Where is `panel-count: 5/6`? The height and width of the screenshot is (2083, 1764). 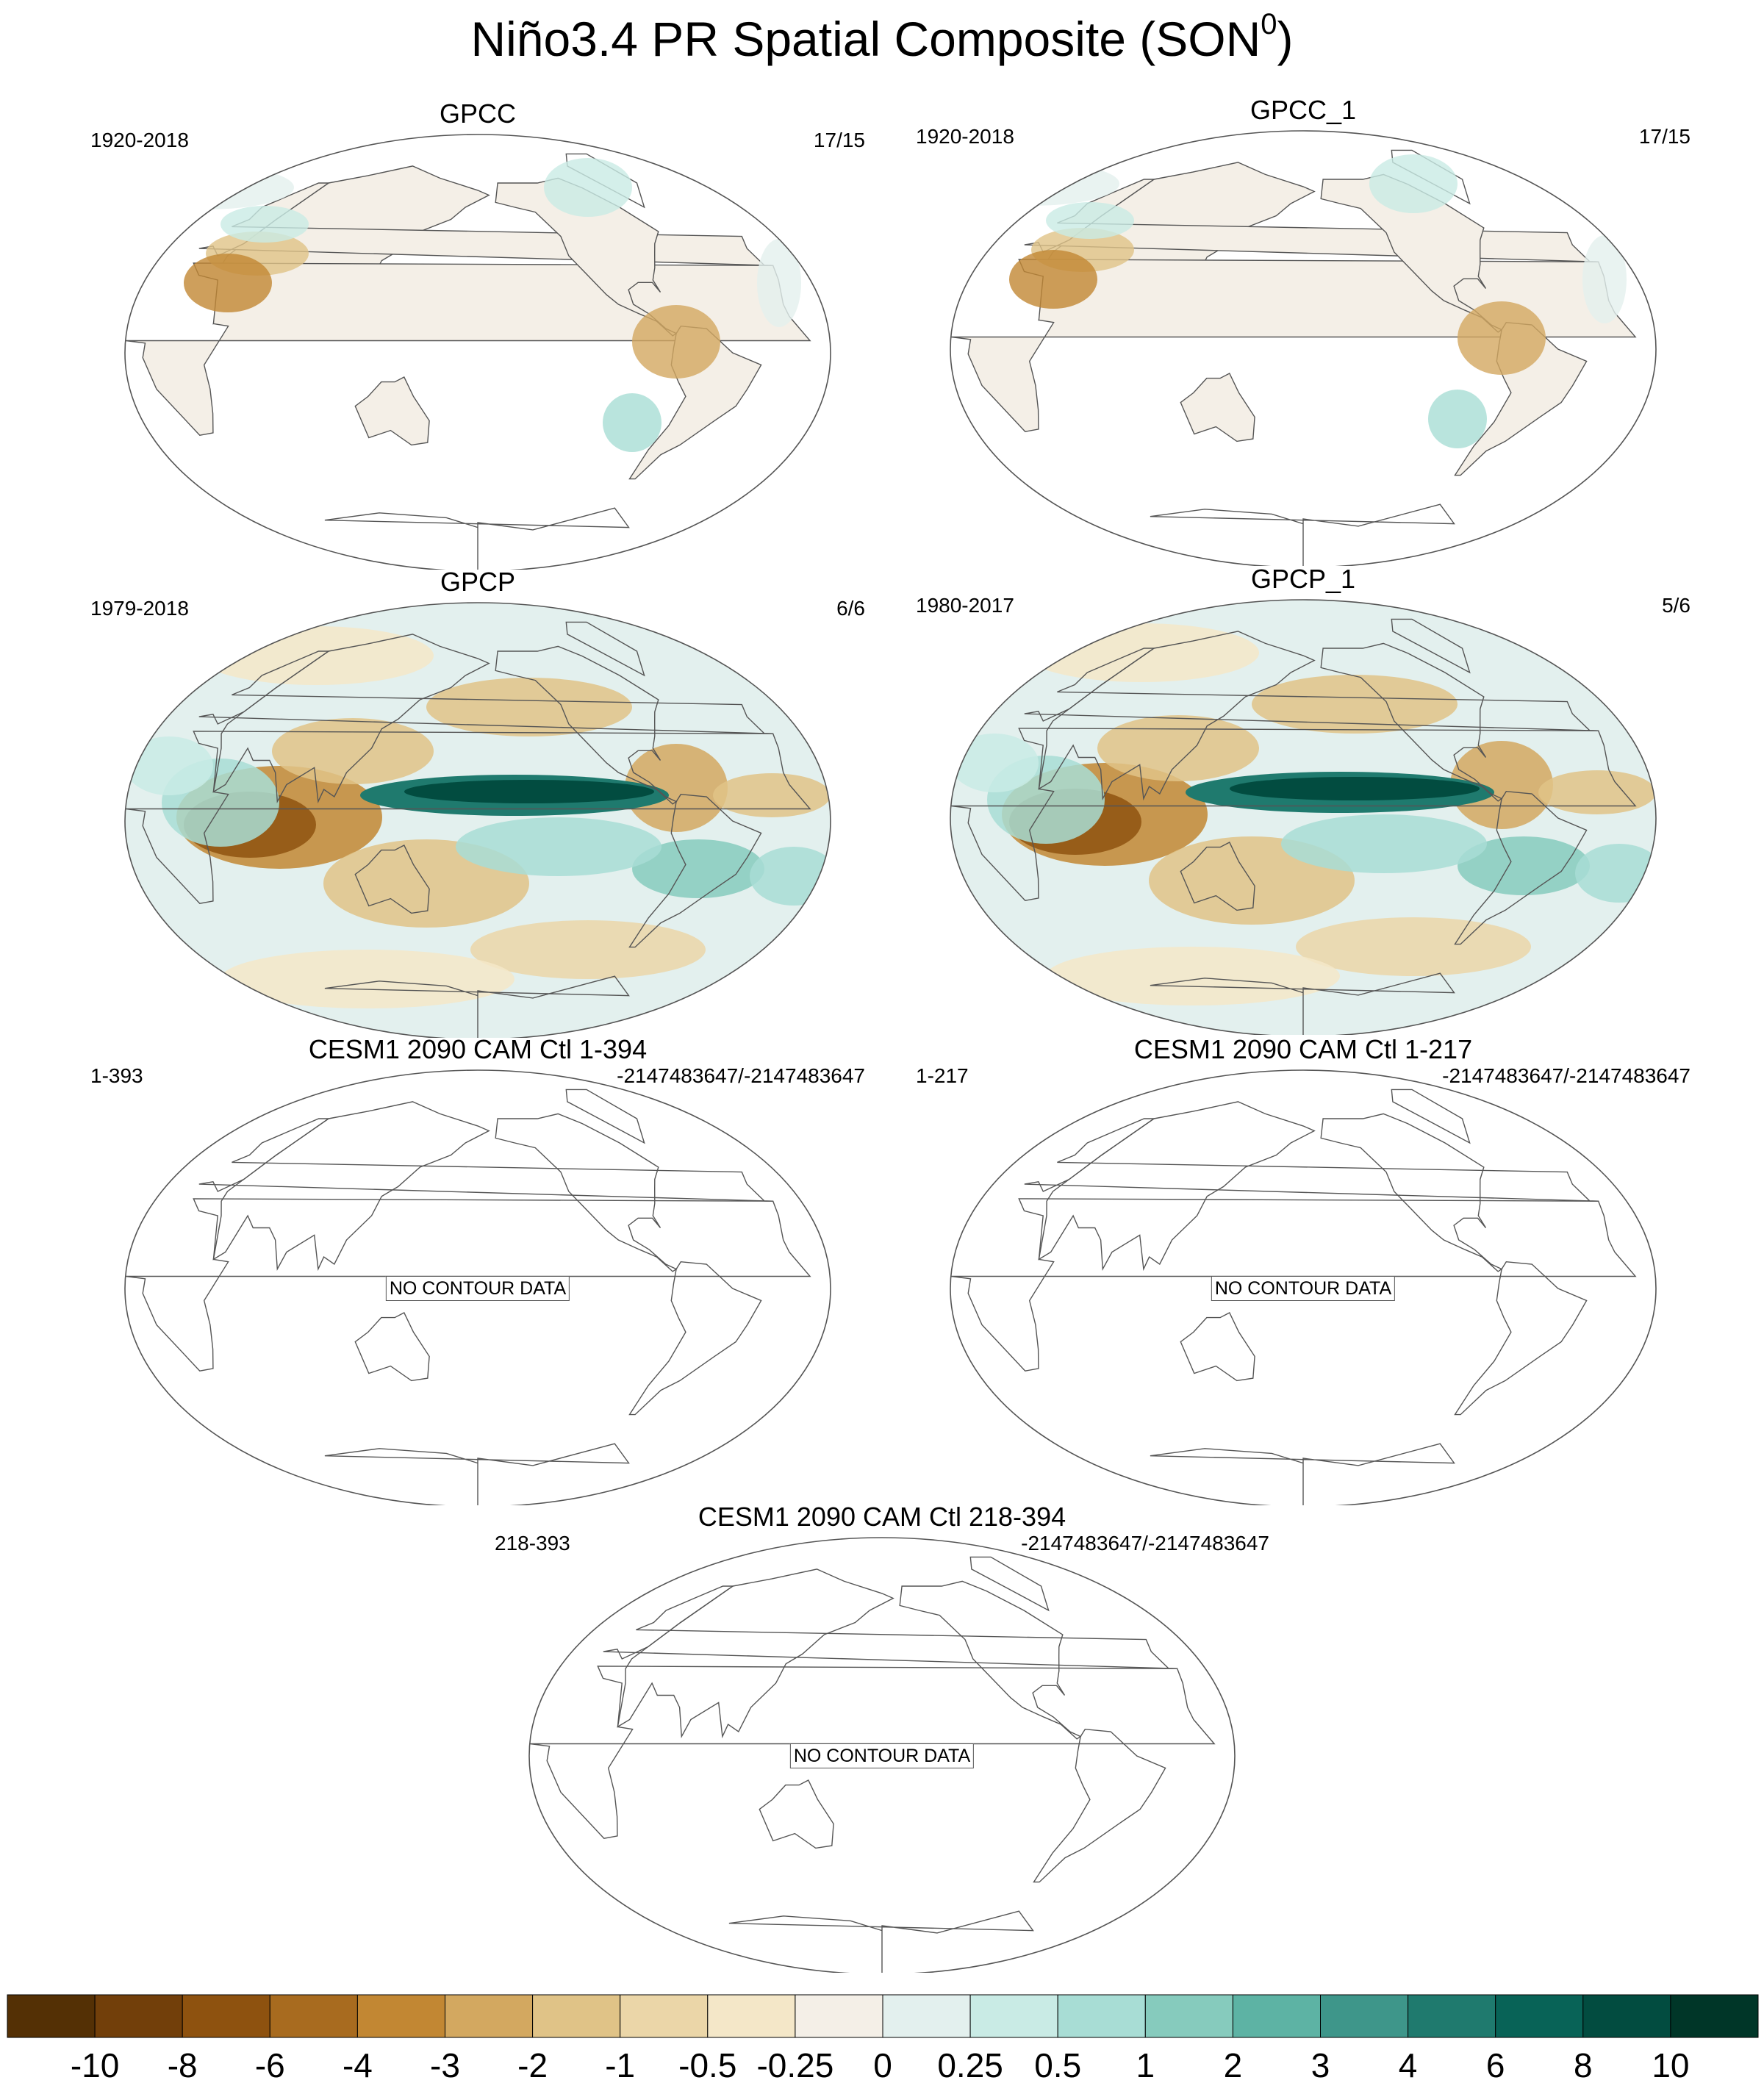 panel-count: 5/6 is located at coordinates (1676, 605).